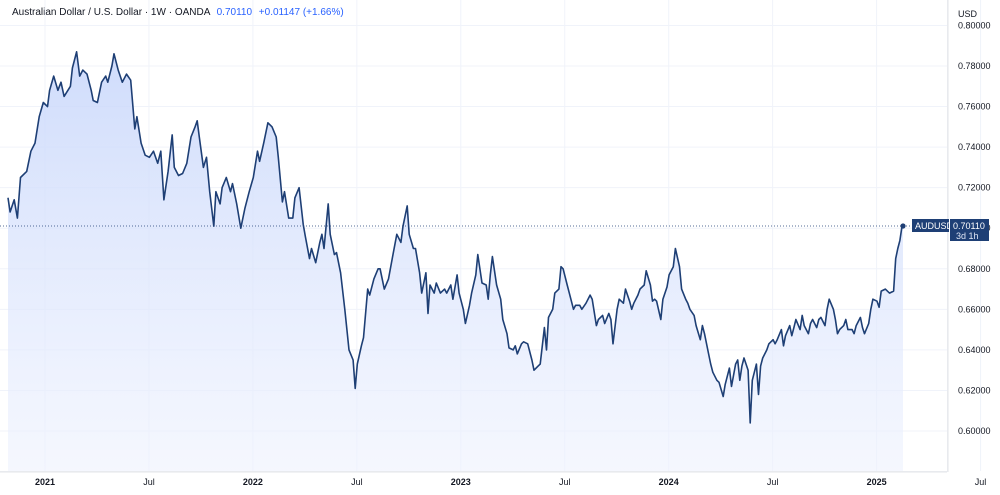 Image resolution: width=1000 pixels, height=495 pixels. What do you see at coordinates (974, 66) in the screenshot?
I see `price-tick-label: 0.78000` at bounding box center [974, 66].